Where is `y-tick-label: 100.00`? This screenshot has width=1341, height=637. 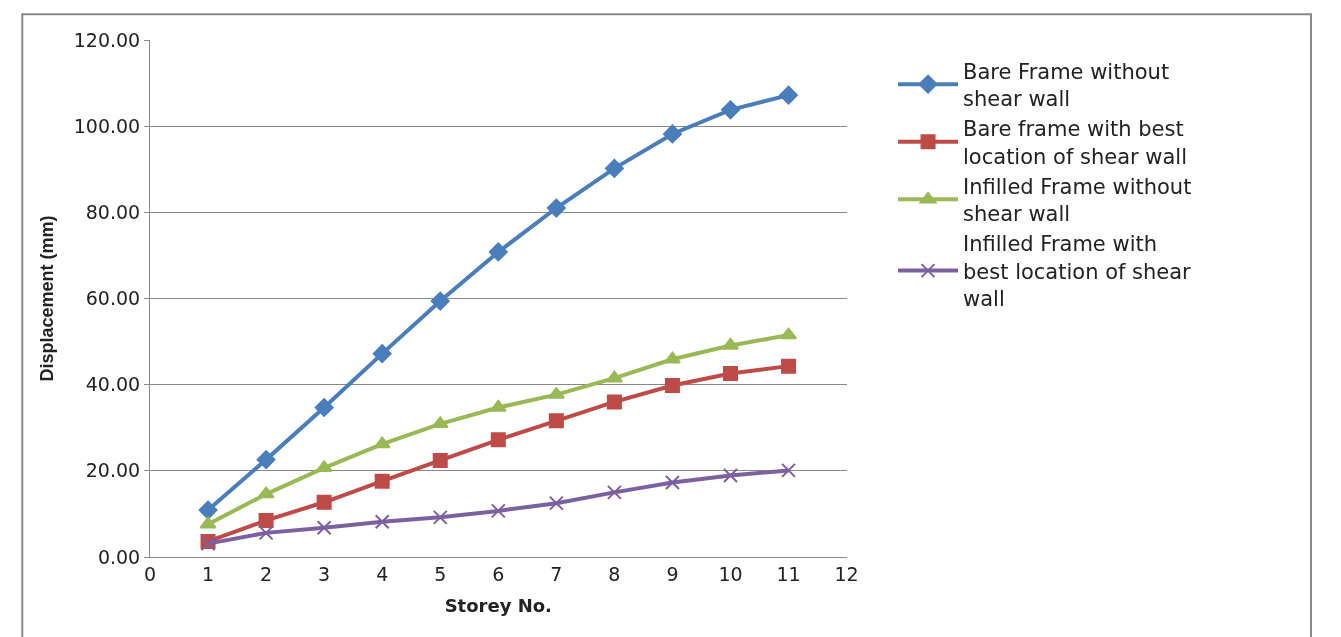 y-tick-label: 100.00 is located at coordinates (107, 125).